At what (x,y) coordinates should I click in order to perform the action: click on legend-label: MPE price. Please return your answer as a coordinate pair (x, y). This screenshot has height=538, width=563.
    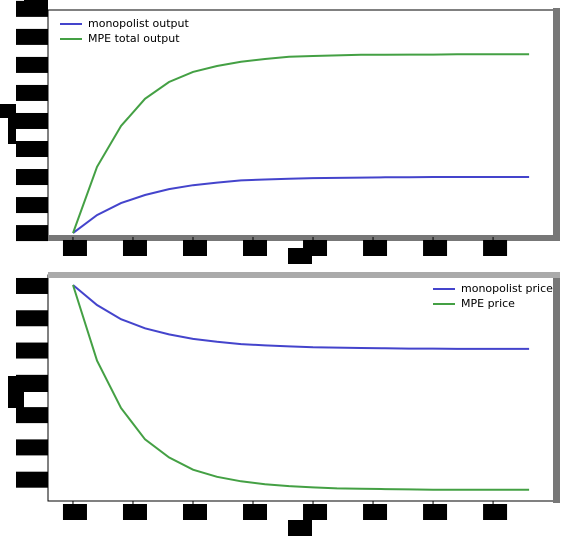
    Looking at the image, I should click on (488, 303).